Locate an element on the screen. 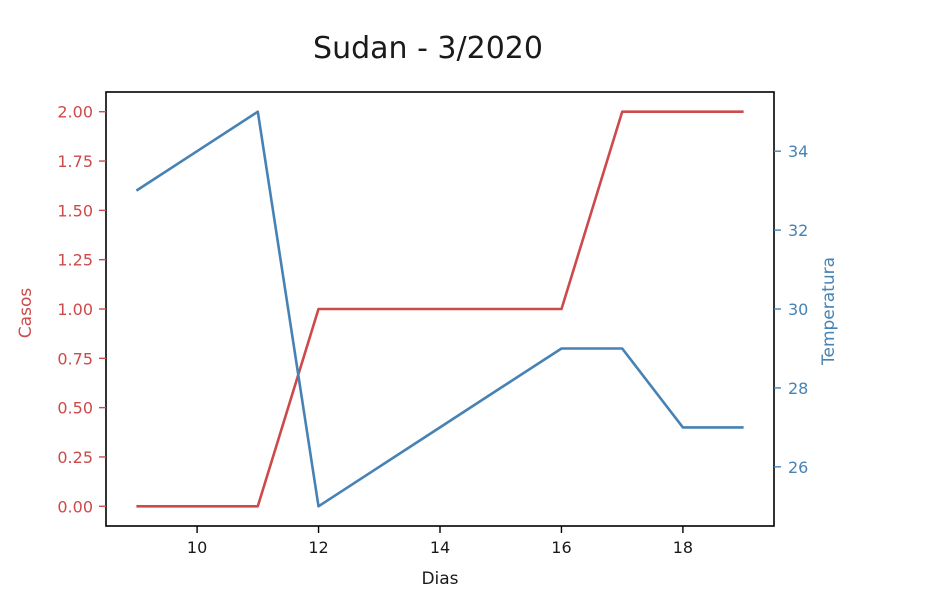  y-right-tick-label: 32 is located at coordinates (798, 230).